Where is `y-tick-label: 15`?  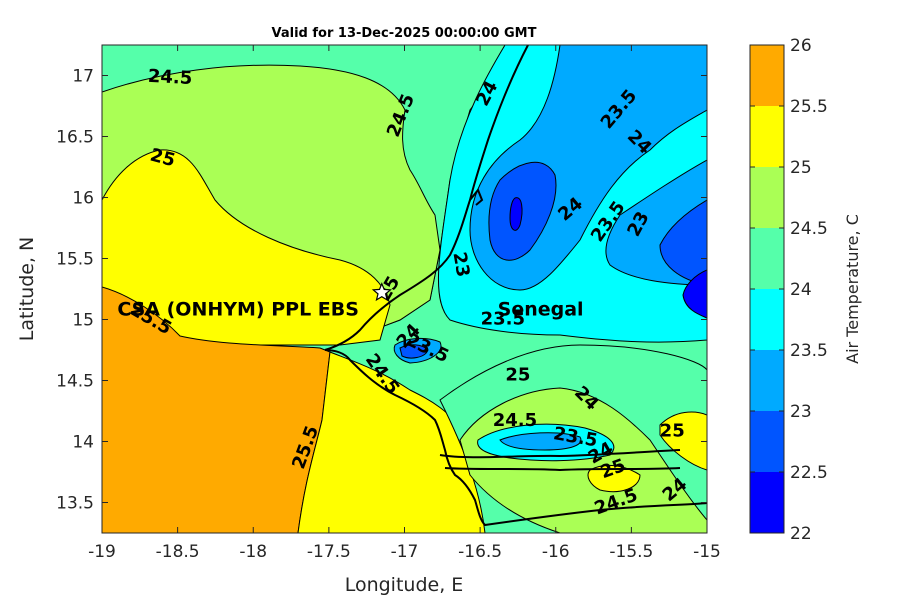 y-tick-label: 15 is located at coordinates (83, 321).